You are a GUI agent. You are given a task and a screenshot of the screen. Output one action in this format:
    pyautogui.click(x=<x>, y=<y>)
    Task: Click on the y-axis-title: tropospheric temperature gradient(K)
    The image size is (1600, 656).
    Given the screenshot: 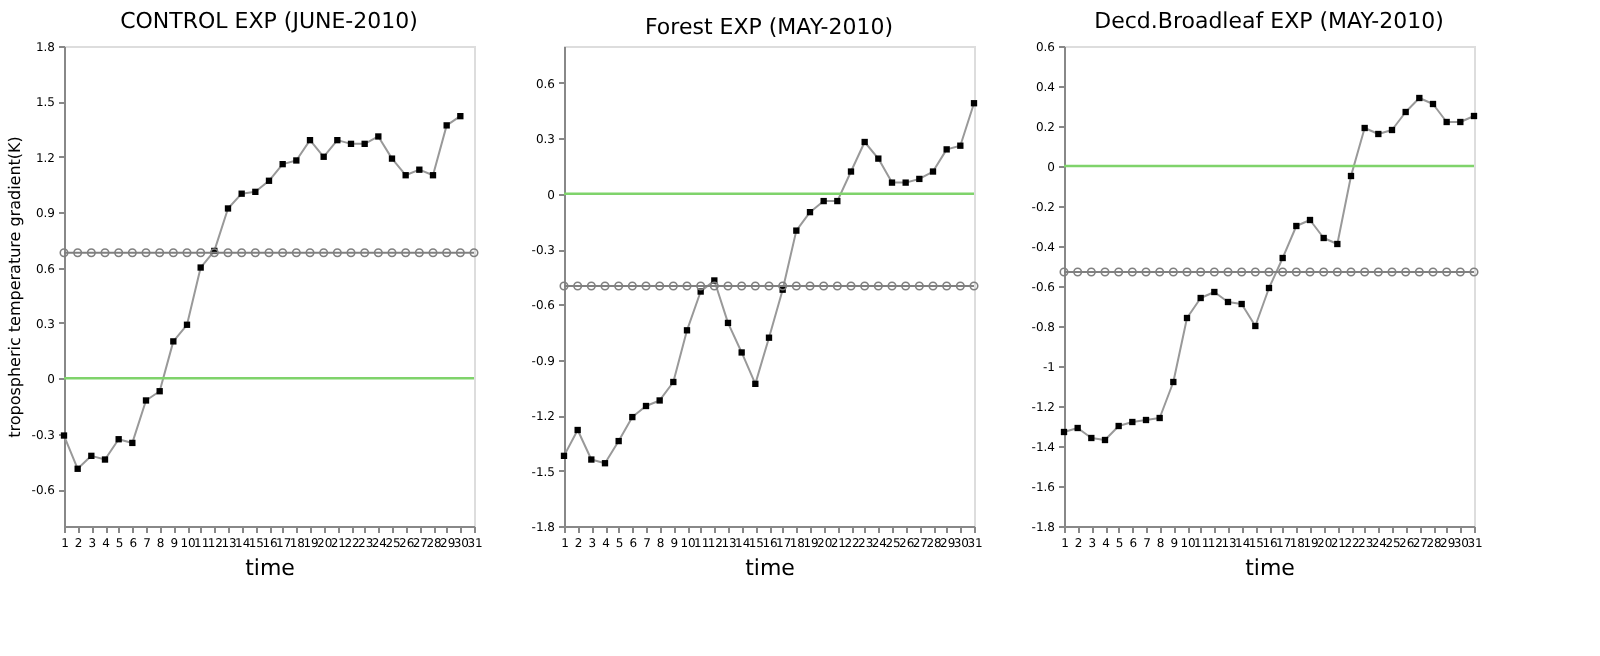 What is the action you would take?
    pyautogui.click(x=14, y=287)
    